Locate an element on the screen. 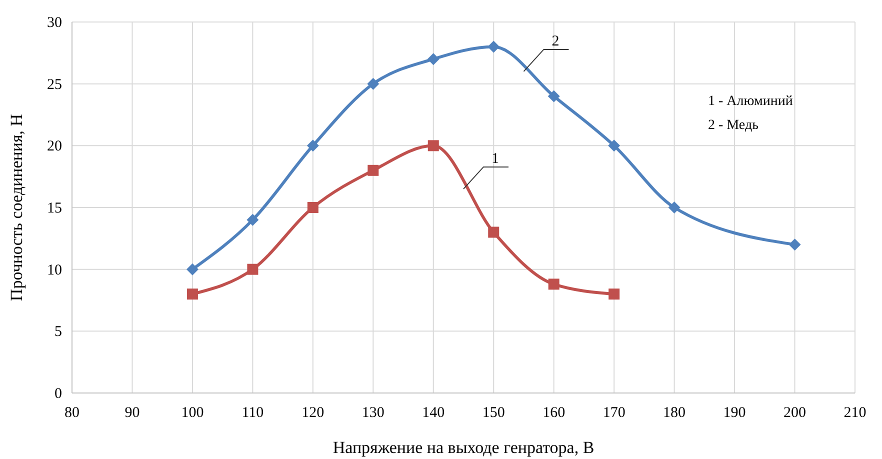  text: 2 is located at coordinates (556, 41).